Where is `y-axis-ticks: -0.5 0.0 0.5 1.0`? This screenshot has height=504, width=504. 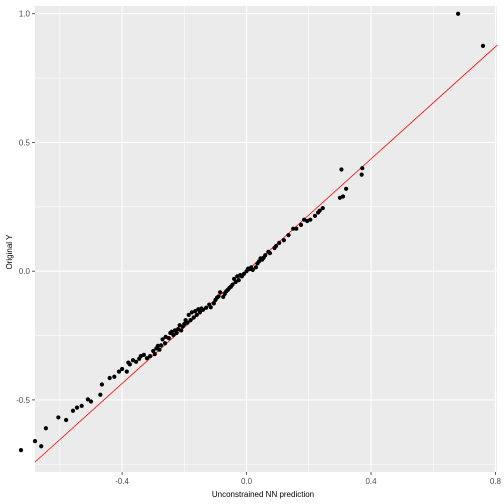
y-axis-ticks: -0.5 0.0 0.5 1.0 is located at coordinates (25, 207).